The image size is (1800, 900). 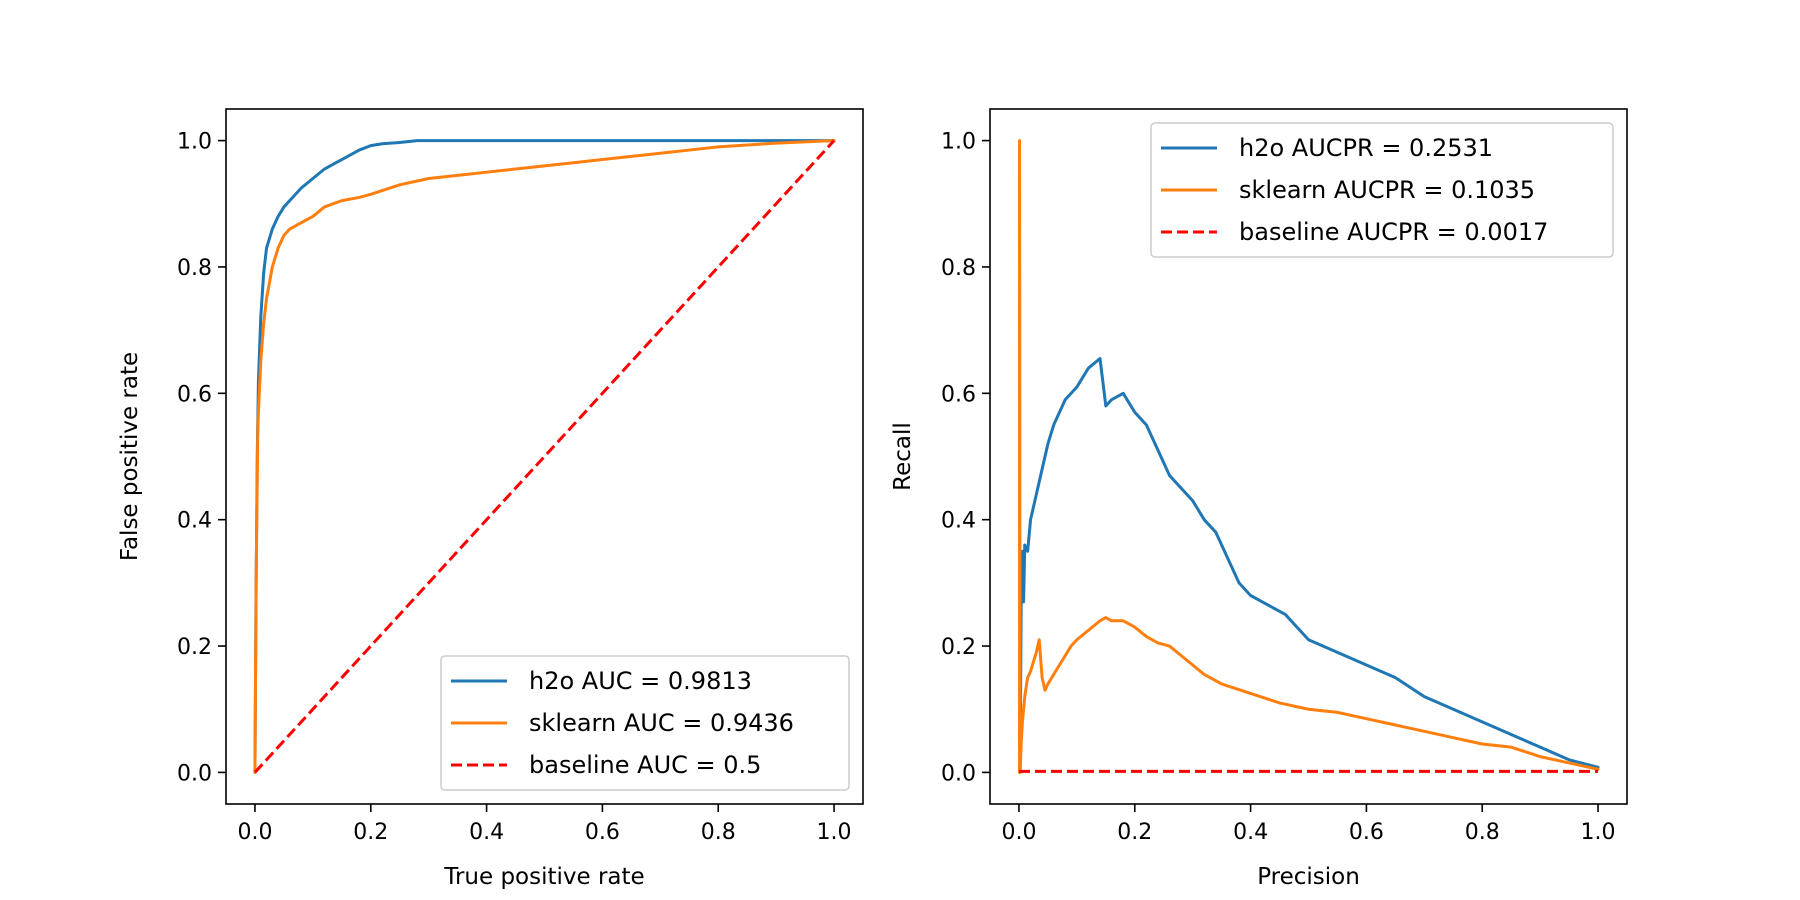 I want to click on legend-entry: baseline AUCPR = 0.0017, so click(x=1393, y=232).